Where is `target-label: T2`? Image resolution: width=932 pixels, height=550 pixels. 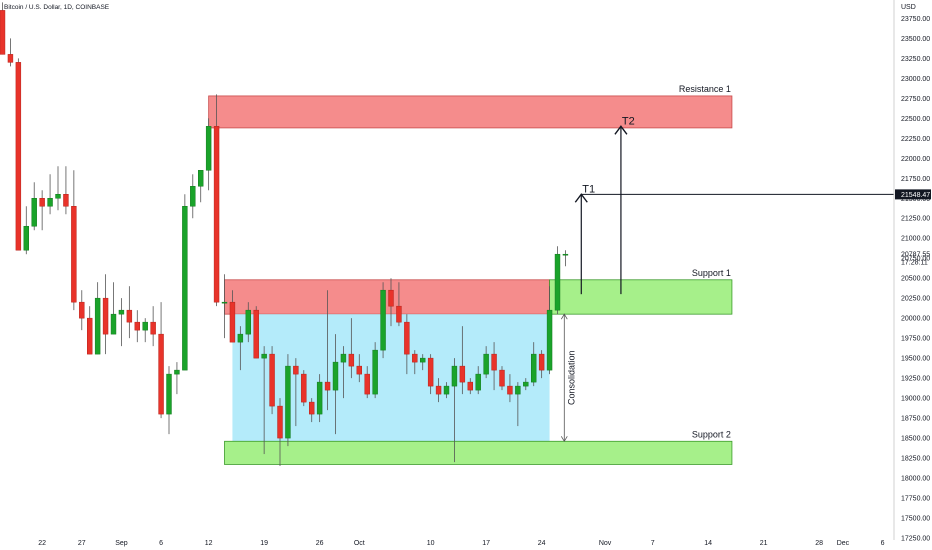 target-label: T2 is located at coordinates (628, 121).